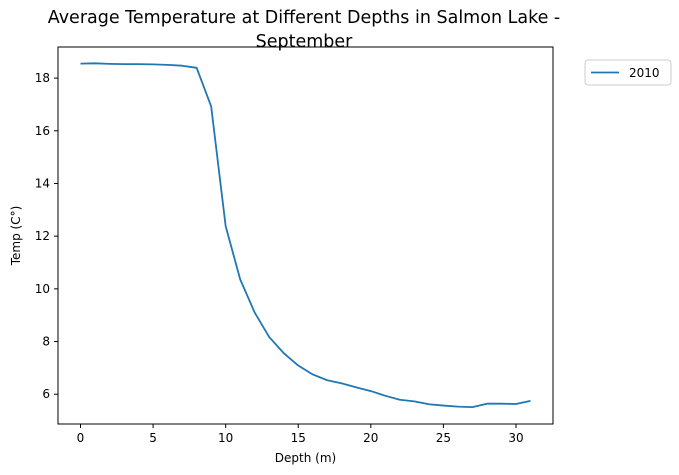 The image size is (679, 475). Describe the element at coordinates (305, 42) in the screenshot. I see `chart-title-line-2: September` at that location.